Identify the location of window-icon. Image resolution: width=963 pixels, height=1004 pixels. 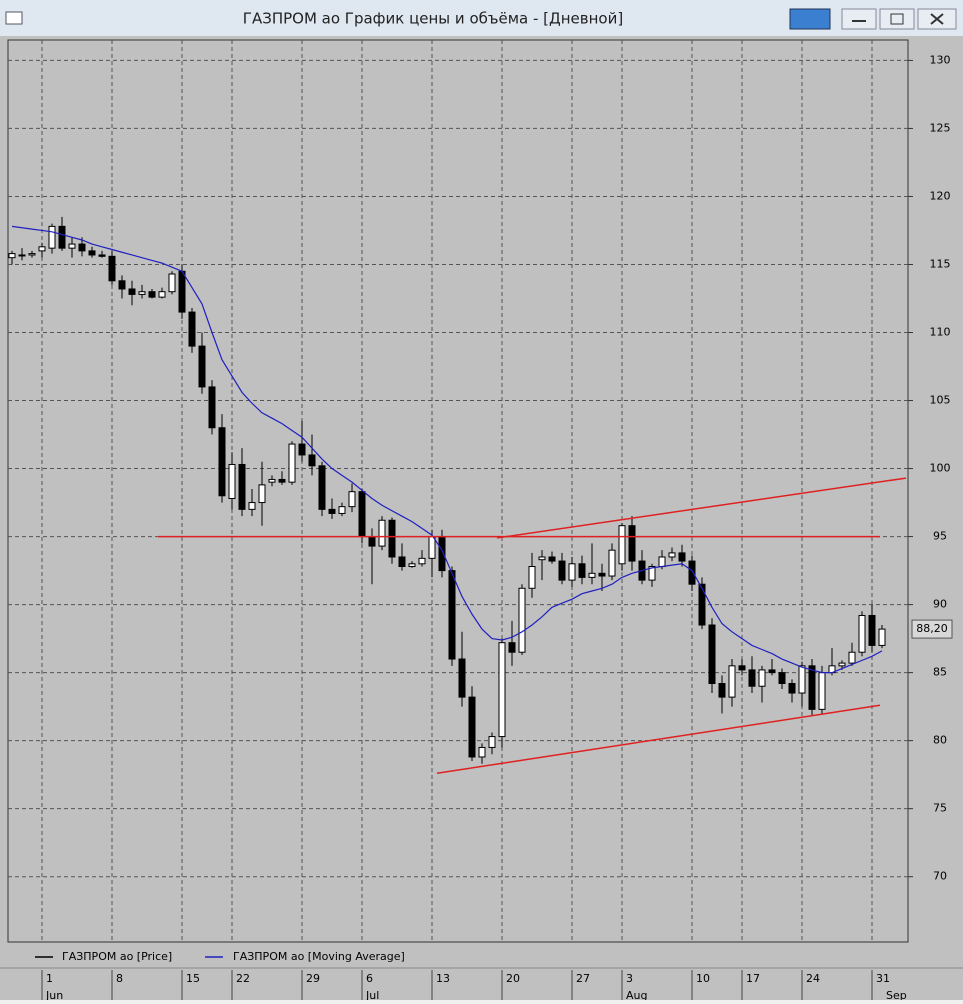
(14, 18).